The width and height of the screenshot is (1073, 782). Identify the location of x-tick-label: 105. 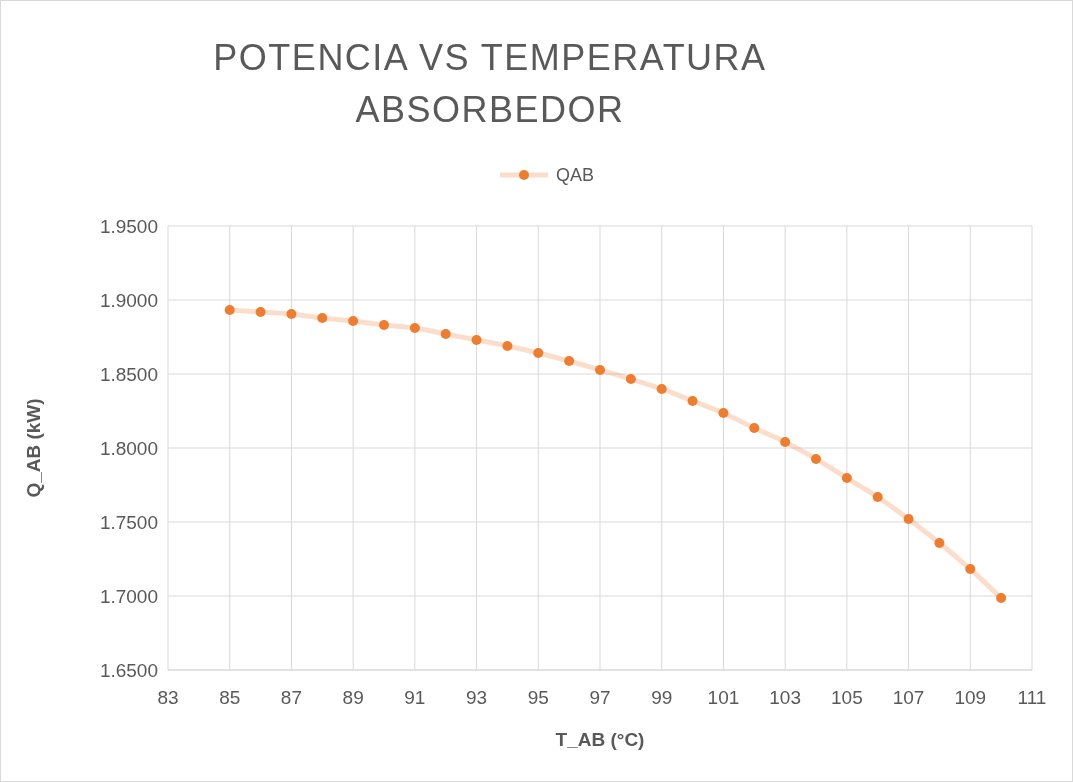
(847, 697).